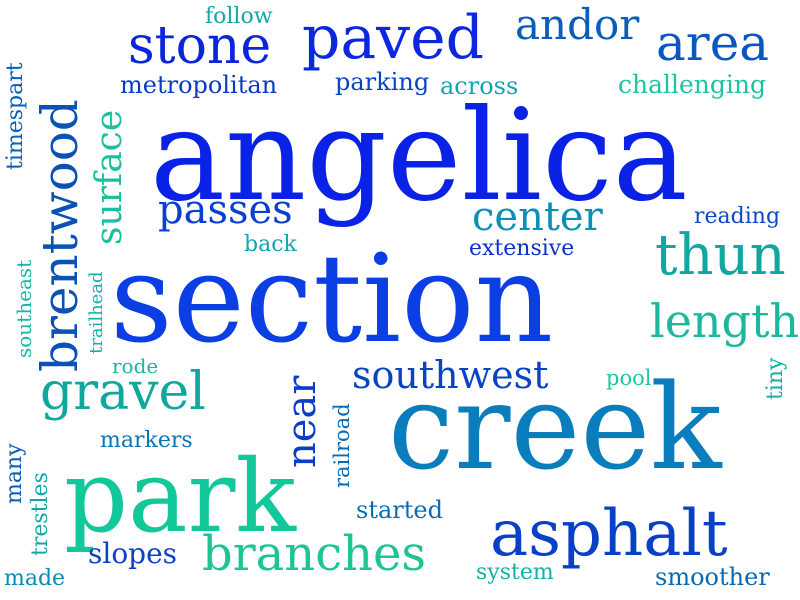 The image size is (800, 600). I want to click on word-pool: pool, so click(629, 378).